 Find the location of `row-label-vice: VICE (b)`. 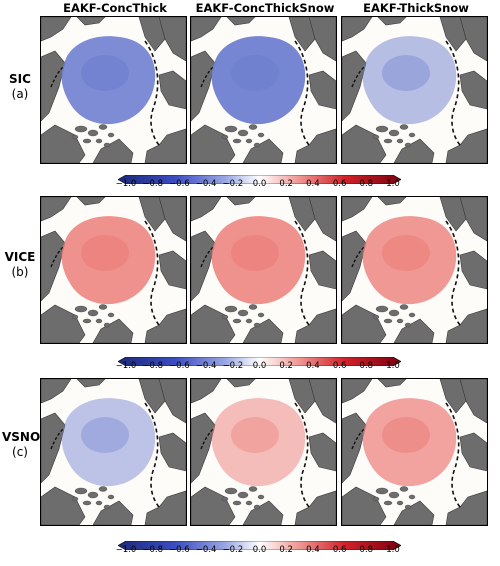

row-label-vice: VICE (b) is located at coordinates (20, 265).